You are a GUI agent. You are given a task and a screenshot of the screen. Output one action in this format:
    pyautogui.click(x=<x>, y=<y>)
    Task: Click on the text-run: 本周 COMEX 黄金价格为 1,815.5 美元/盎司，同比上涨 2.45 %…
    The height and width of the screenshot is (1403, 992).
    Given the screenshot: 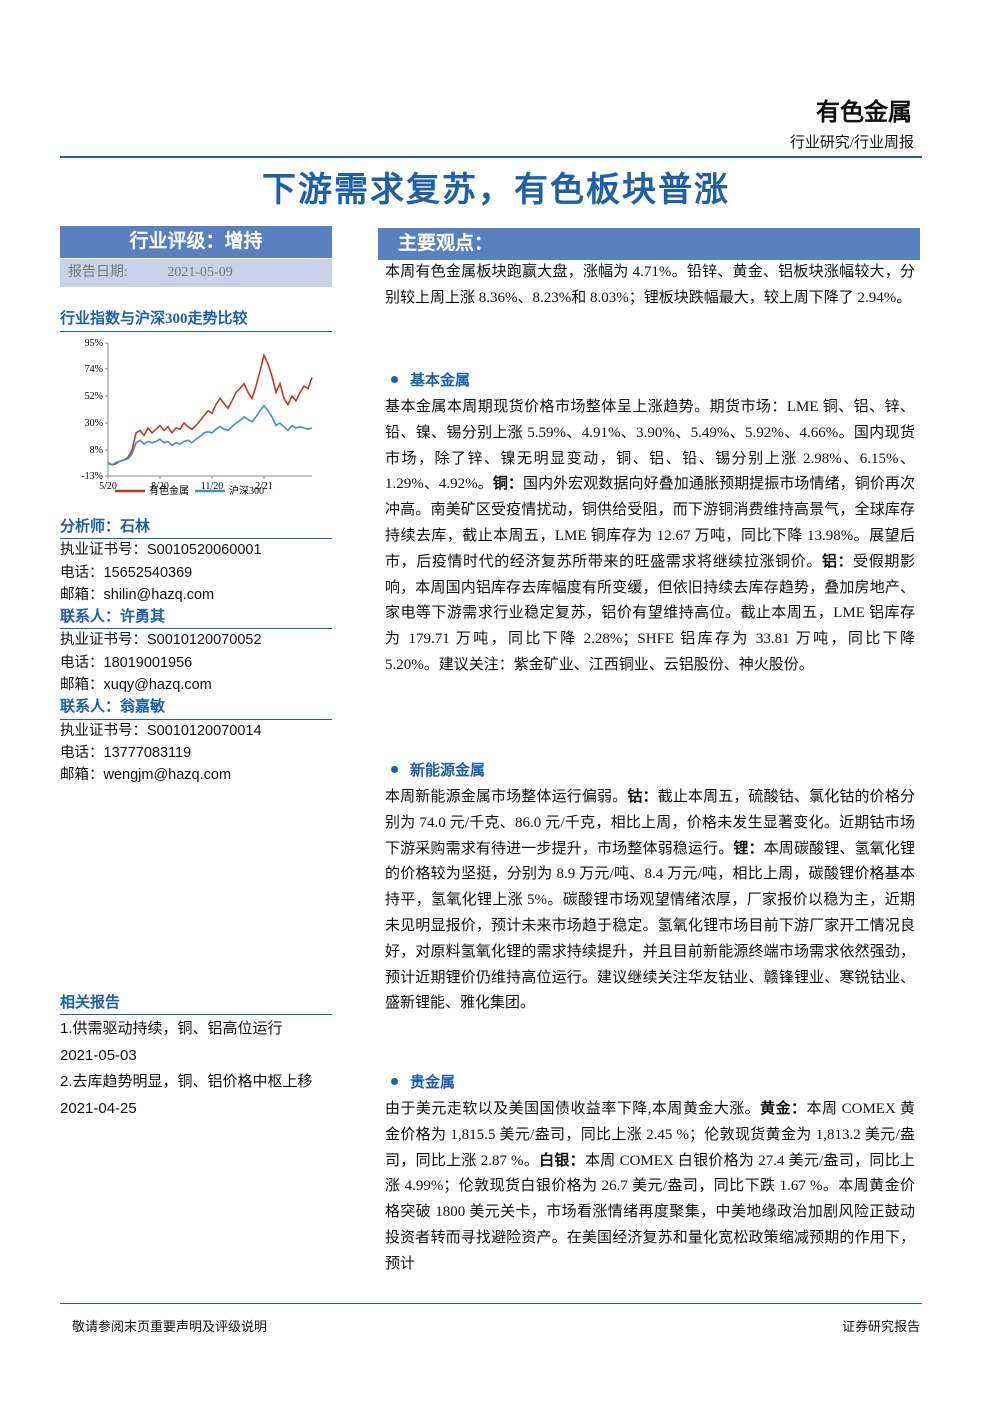 What is the action you would take?
    pyautogui.click(x=650, y=1135)
    